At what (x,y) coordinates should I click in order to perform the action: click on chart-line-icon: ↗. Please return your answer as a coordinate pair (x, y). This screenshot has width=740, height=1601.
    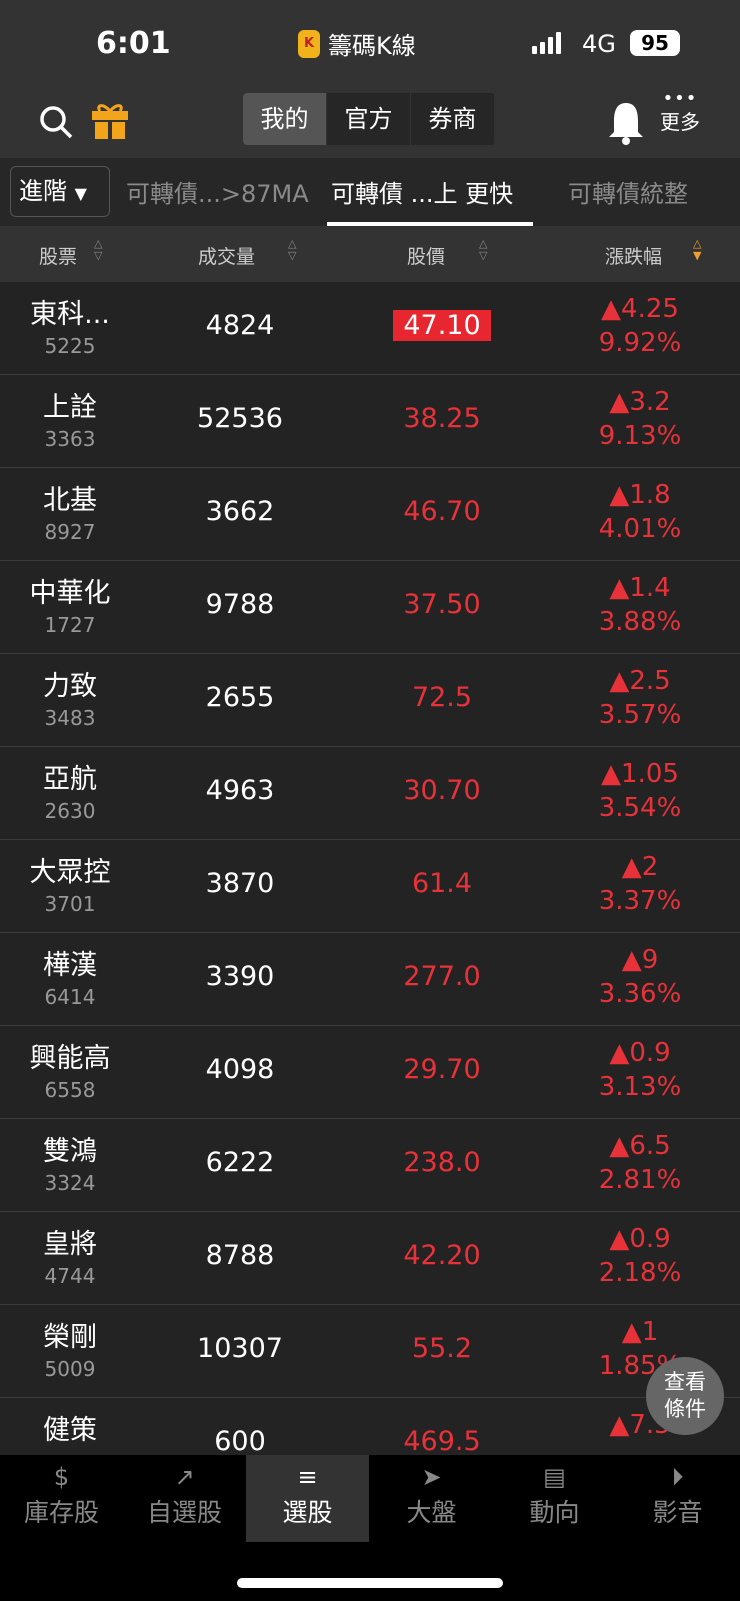
    Looking at the image, I should click on (184, 1477).